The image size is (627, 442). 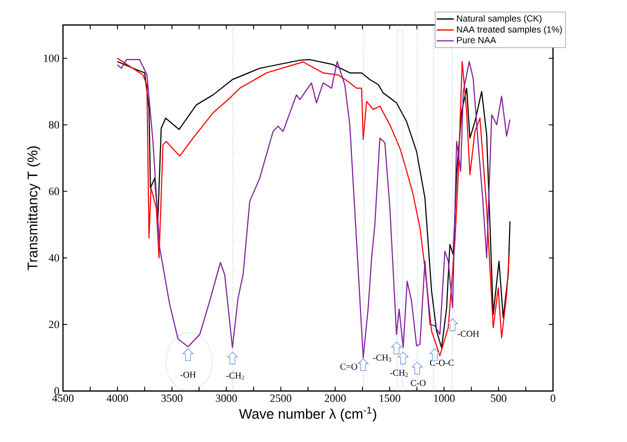 What do you see at coordinates (349, 367) in the screenshot?
I see `annotation: C=O` at bounding box center [349, 367].